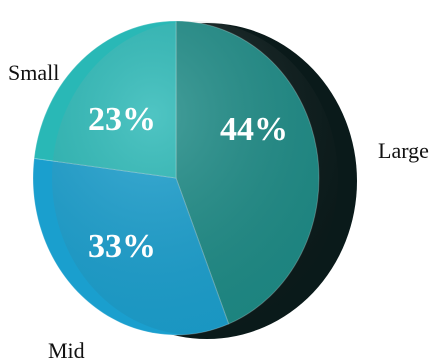 The width and height of the screenshot is (440, 364). Describe the element at coordinates (105, 99) in the screenshot. I see `pie-slice-small` at that location.